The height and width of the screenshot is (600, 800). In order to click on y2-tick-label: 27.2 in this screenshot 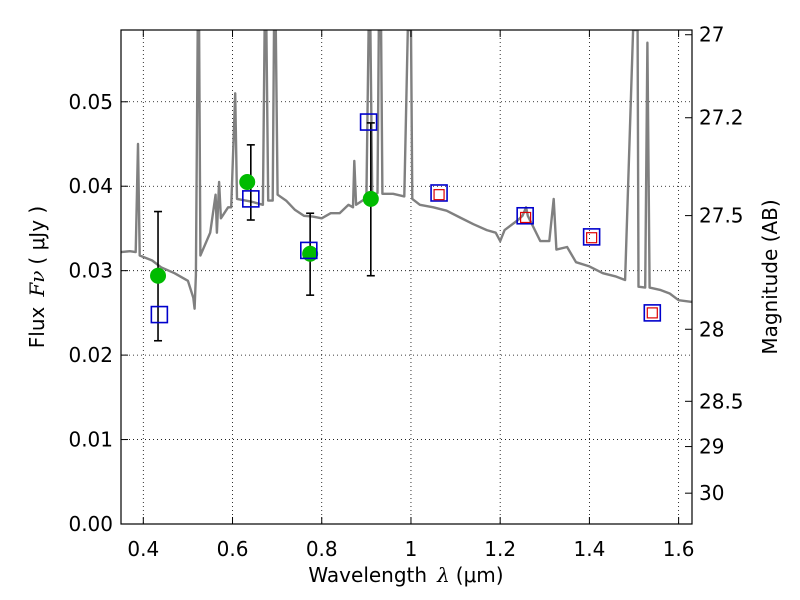, I will do `click(721, 118)`.